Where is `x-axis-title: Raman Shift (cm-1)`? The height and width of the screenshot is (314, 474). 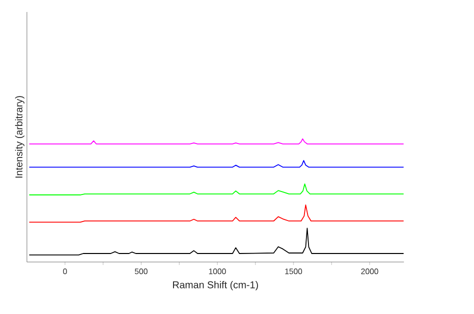
x-axis-title: Raman Shift (cm-1) is located at coordinates (215, 285).